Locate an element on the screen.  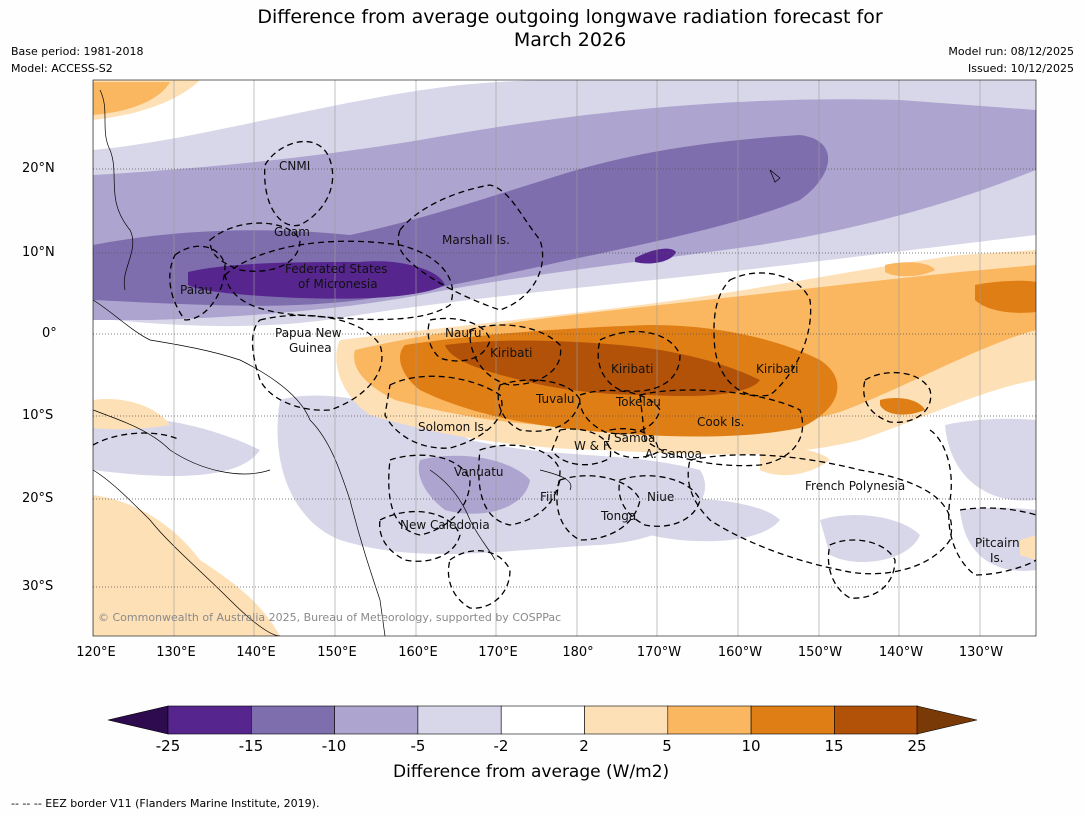
colorbar-tick: 15 is located at coordinates (834, 746).